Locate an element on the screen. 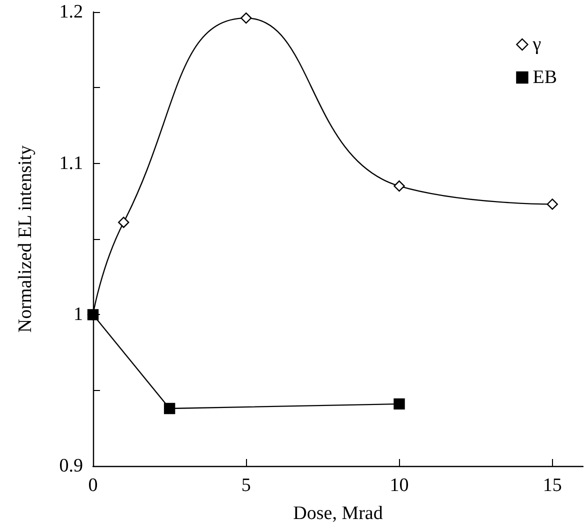 The height and width of the screenshot is (531, 587). y-tick-label: 0.9 is located at coordinates (71, 466).